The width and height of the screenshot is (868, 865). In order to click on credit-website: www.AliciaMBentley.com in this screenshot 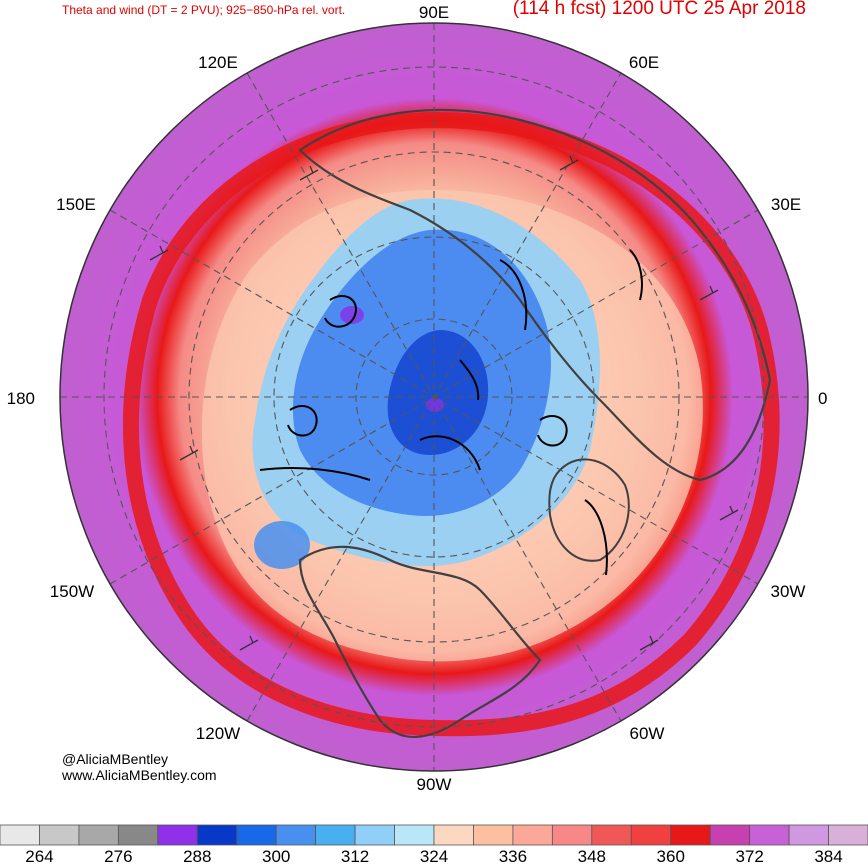, I will do `click(139, 775)`.